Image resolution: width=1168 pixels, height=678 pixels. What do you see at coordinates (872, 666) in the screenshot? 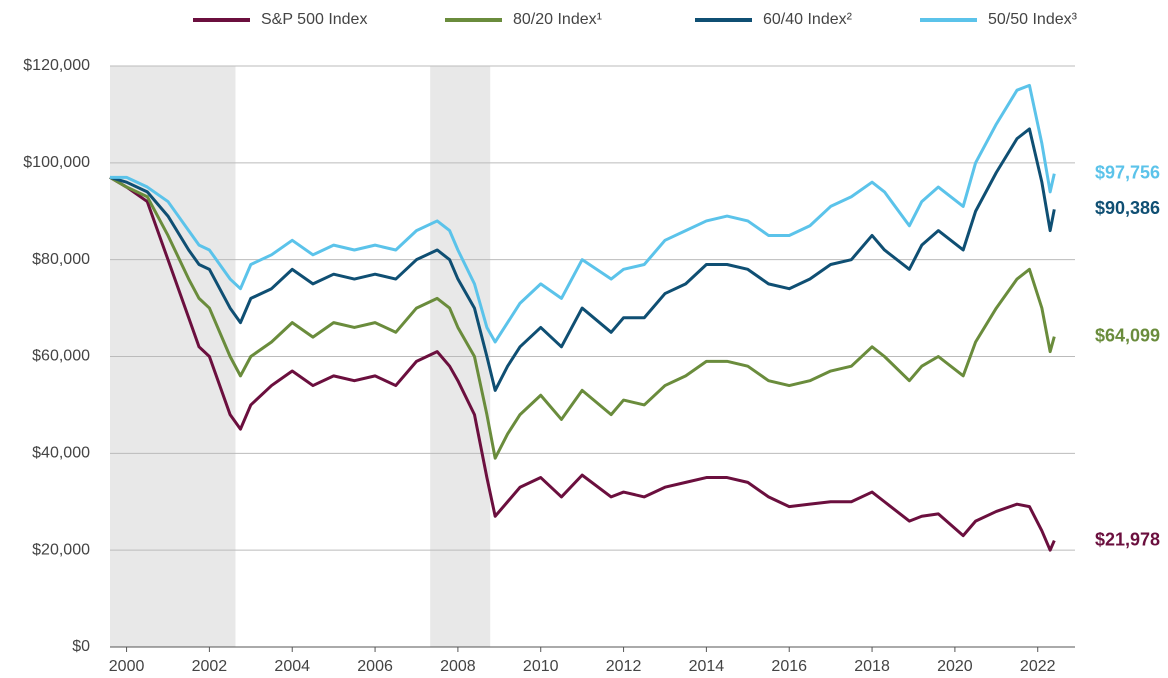
I see `x-tick-label: 2018` at bounding box center [872, 666].